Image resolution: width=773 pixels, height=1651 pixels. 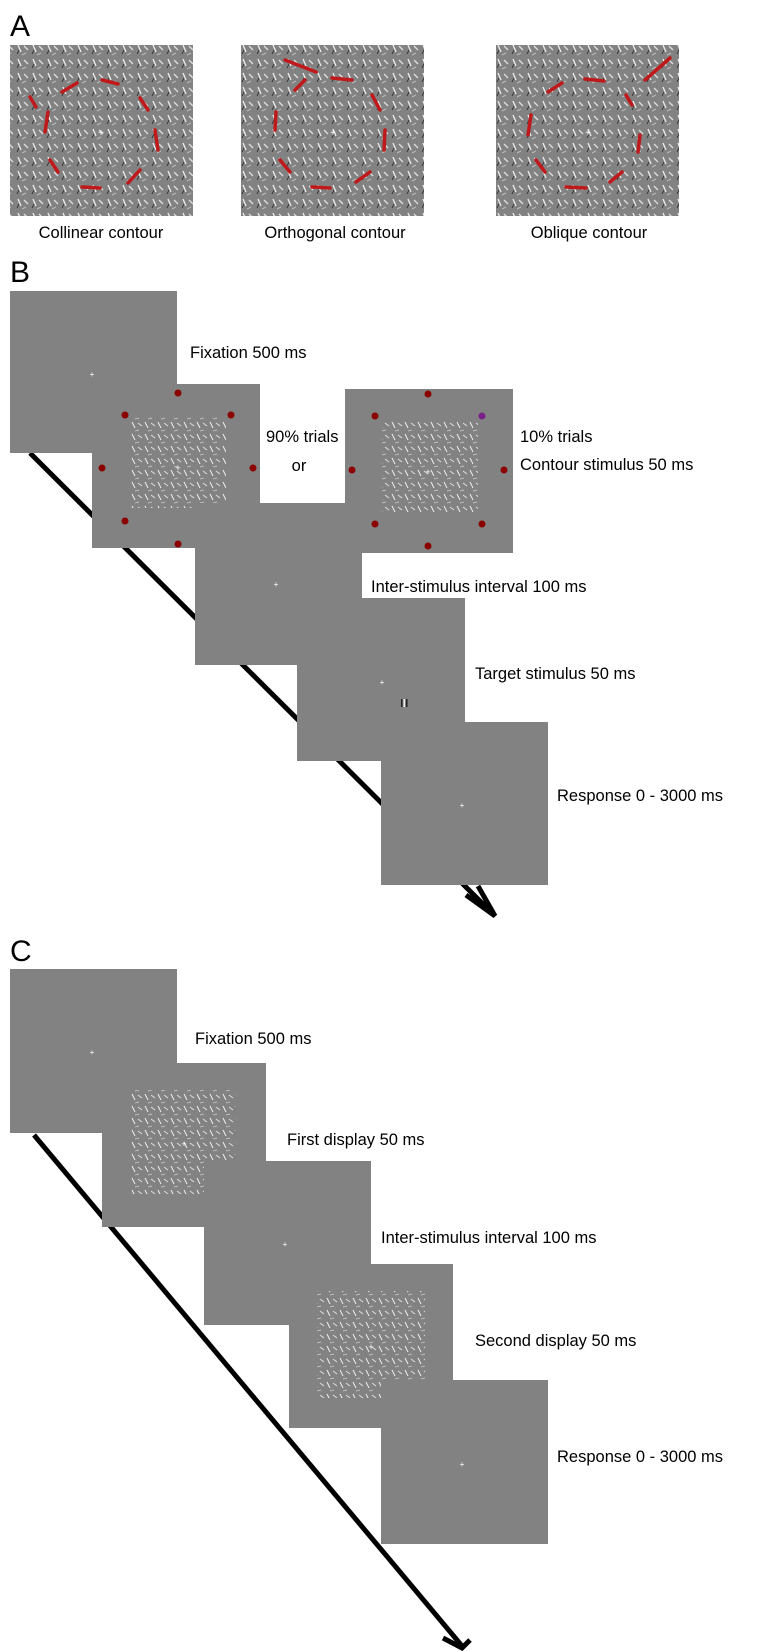 What do you see at coordinates (482, 416) in the screenshot?
I see `odd-dot` at bounding box center [482, 416].